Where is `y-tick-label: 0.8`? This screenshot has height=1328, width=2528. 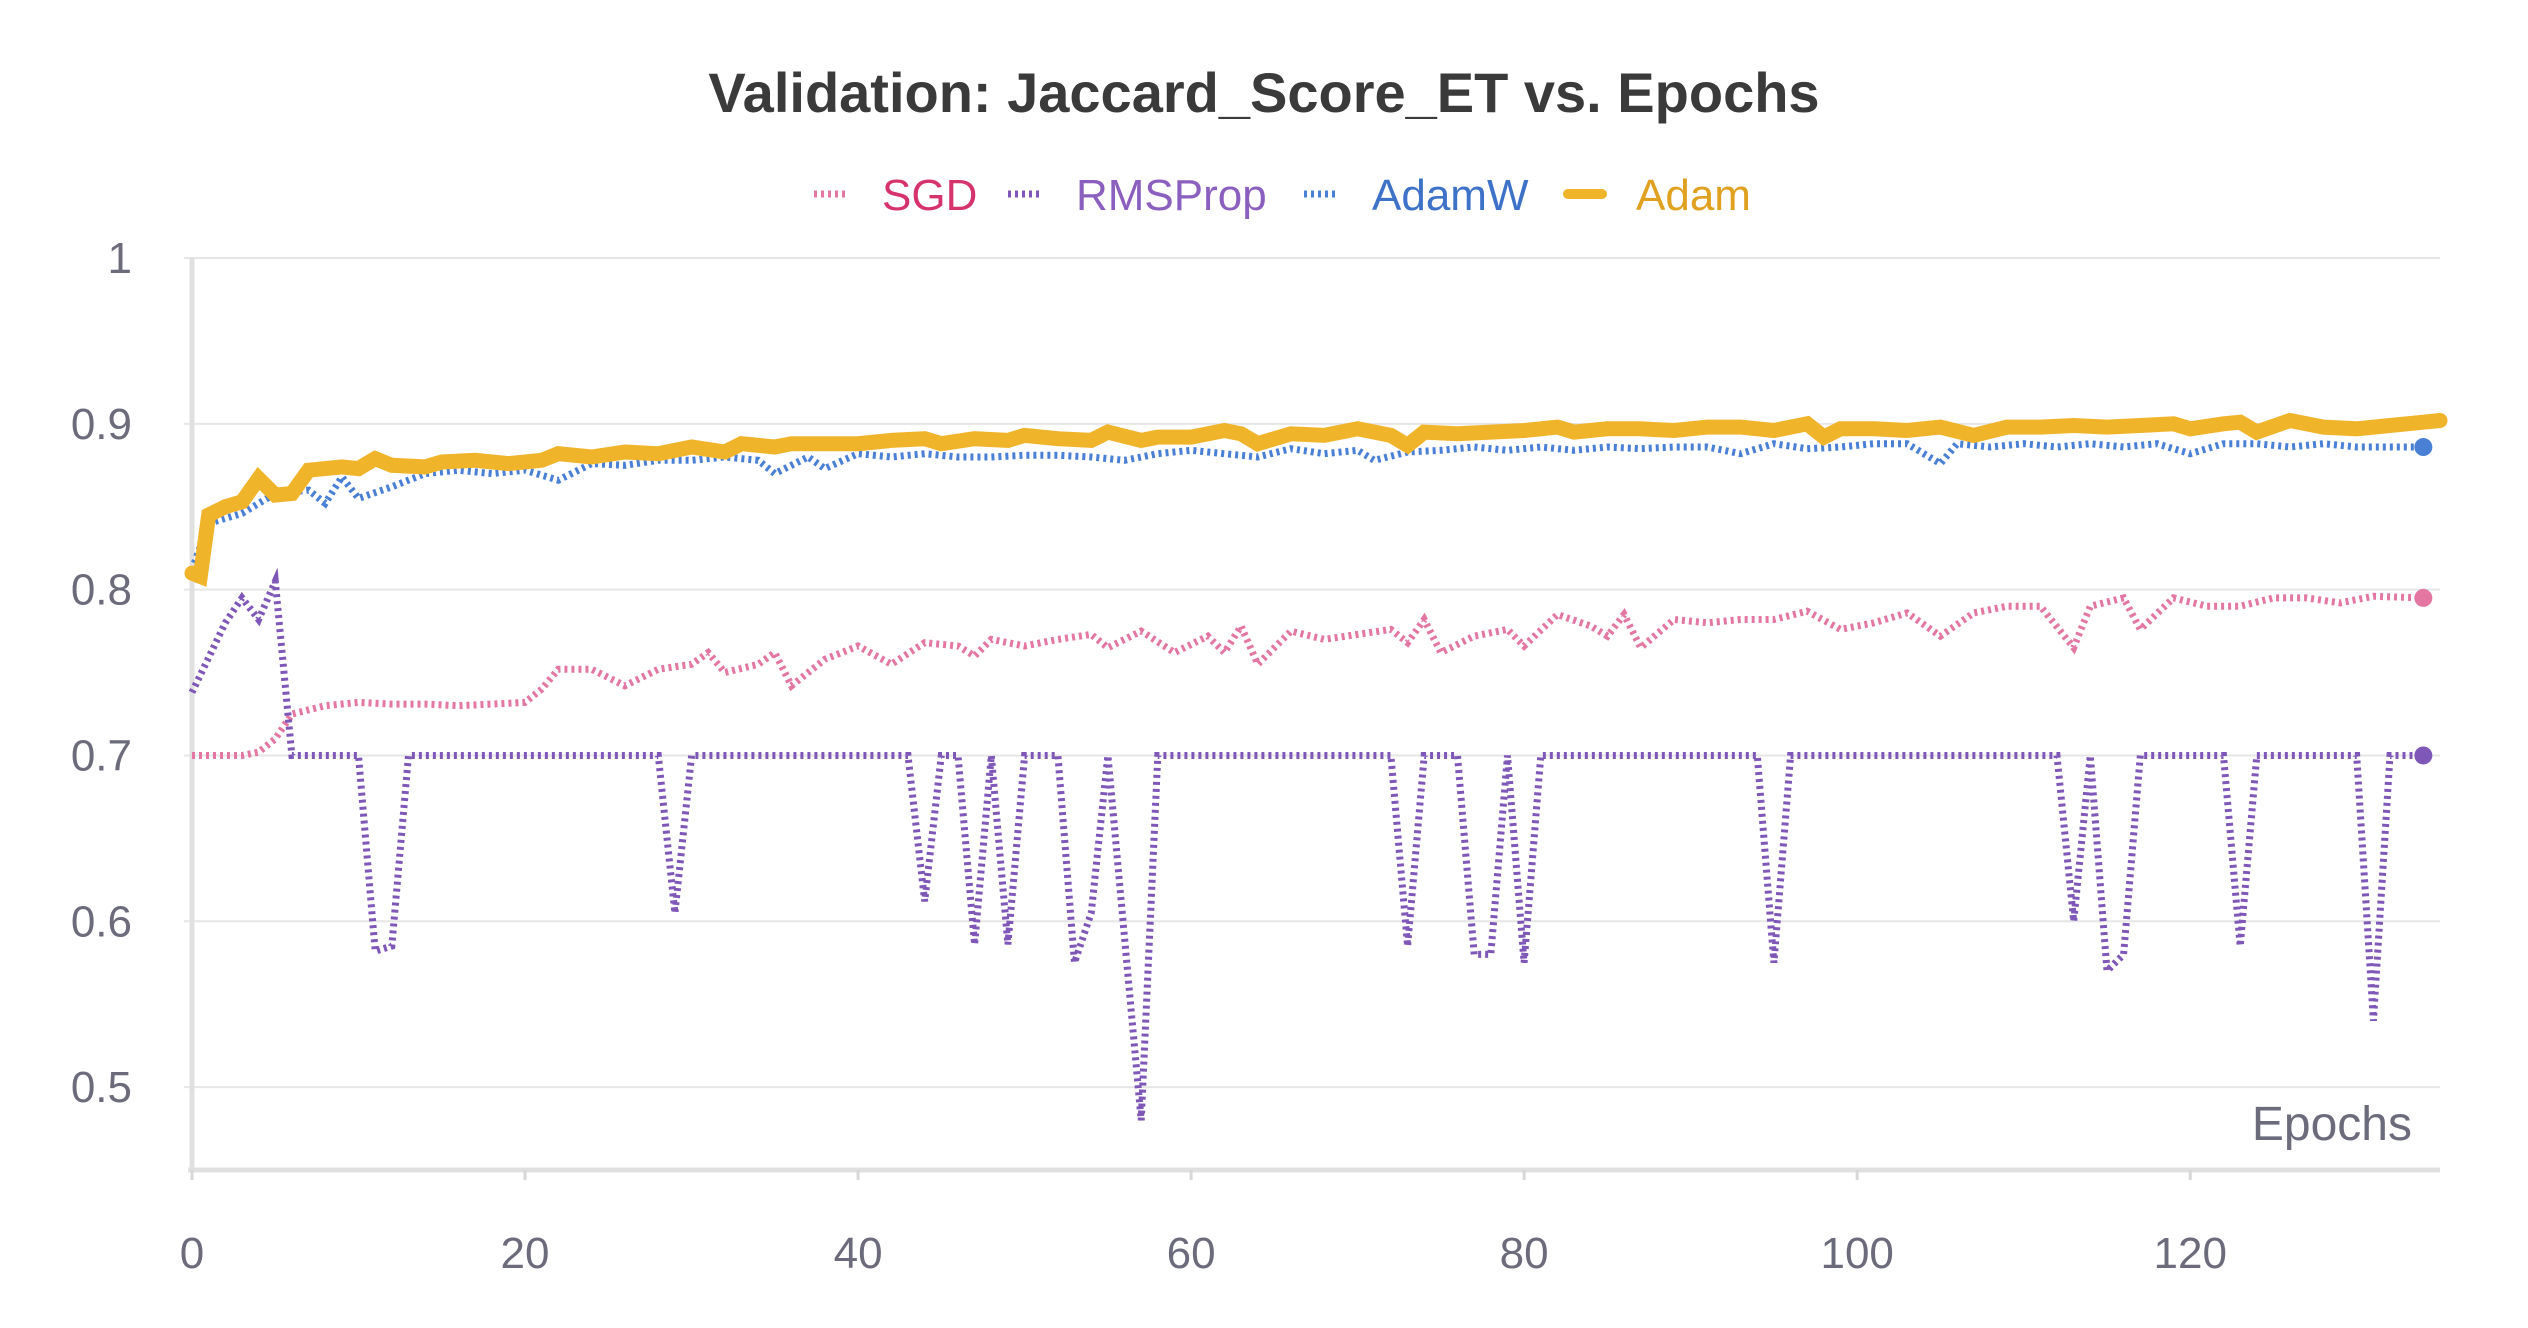
y-tick-label: 0.8 is located at coordinates (101, 590).